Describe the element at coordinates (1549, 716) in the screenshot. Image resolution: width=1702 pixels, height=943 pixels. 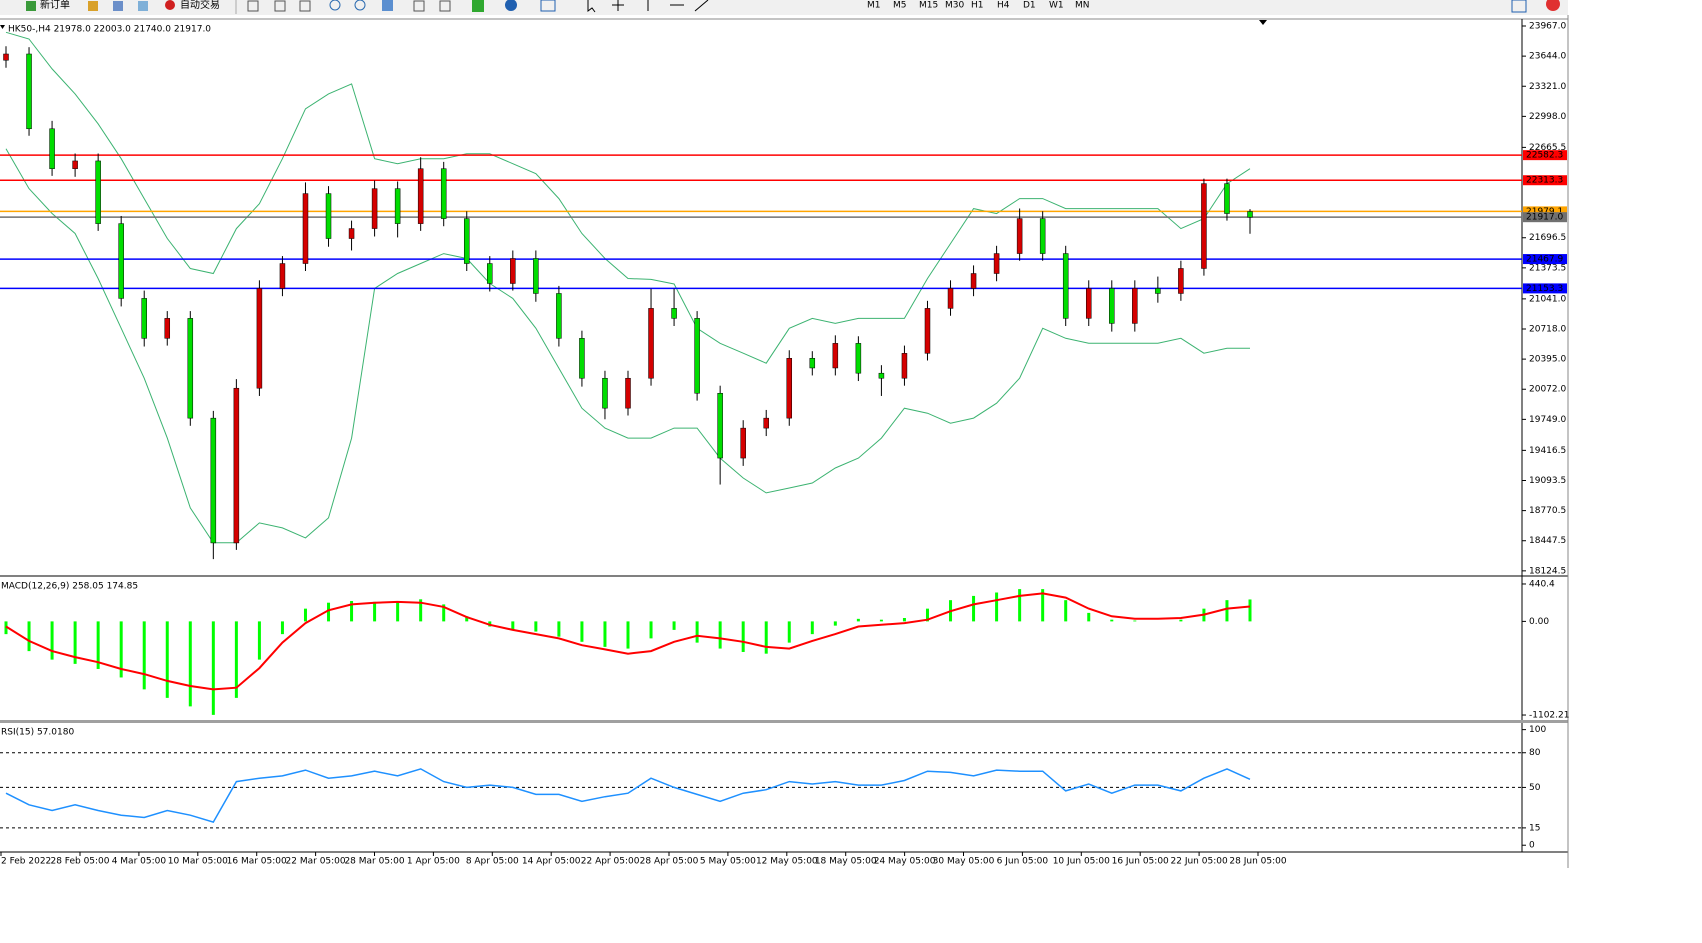
I see `y-tick-label: -1102.21` at that location.